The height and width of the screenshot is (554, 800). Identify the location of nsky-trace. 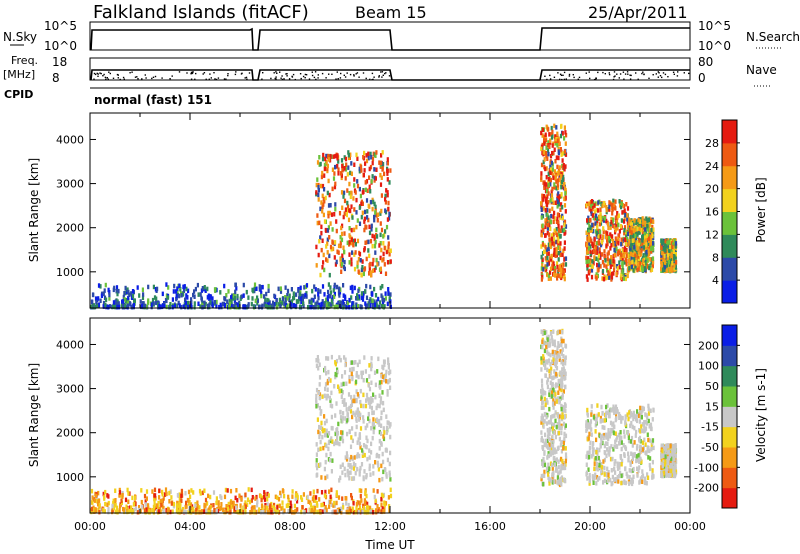
(390, 39).